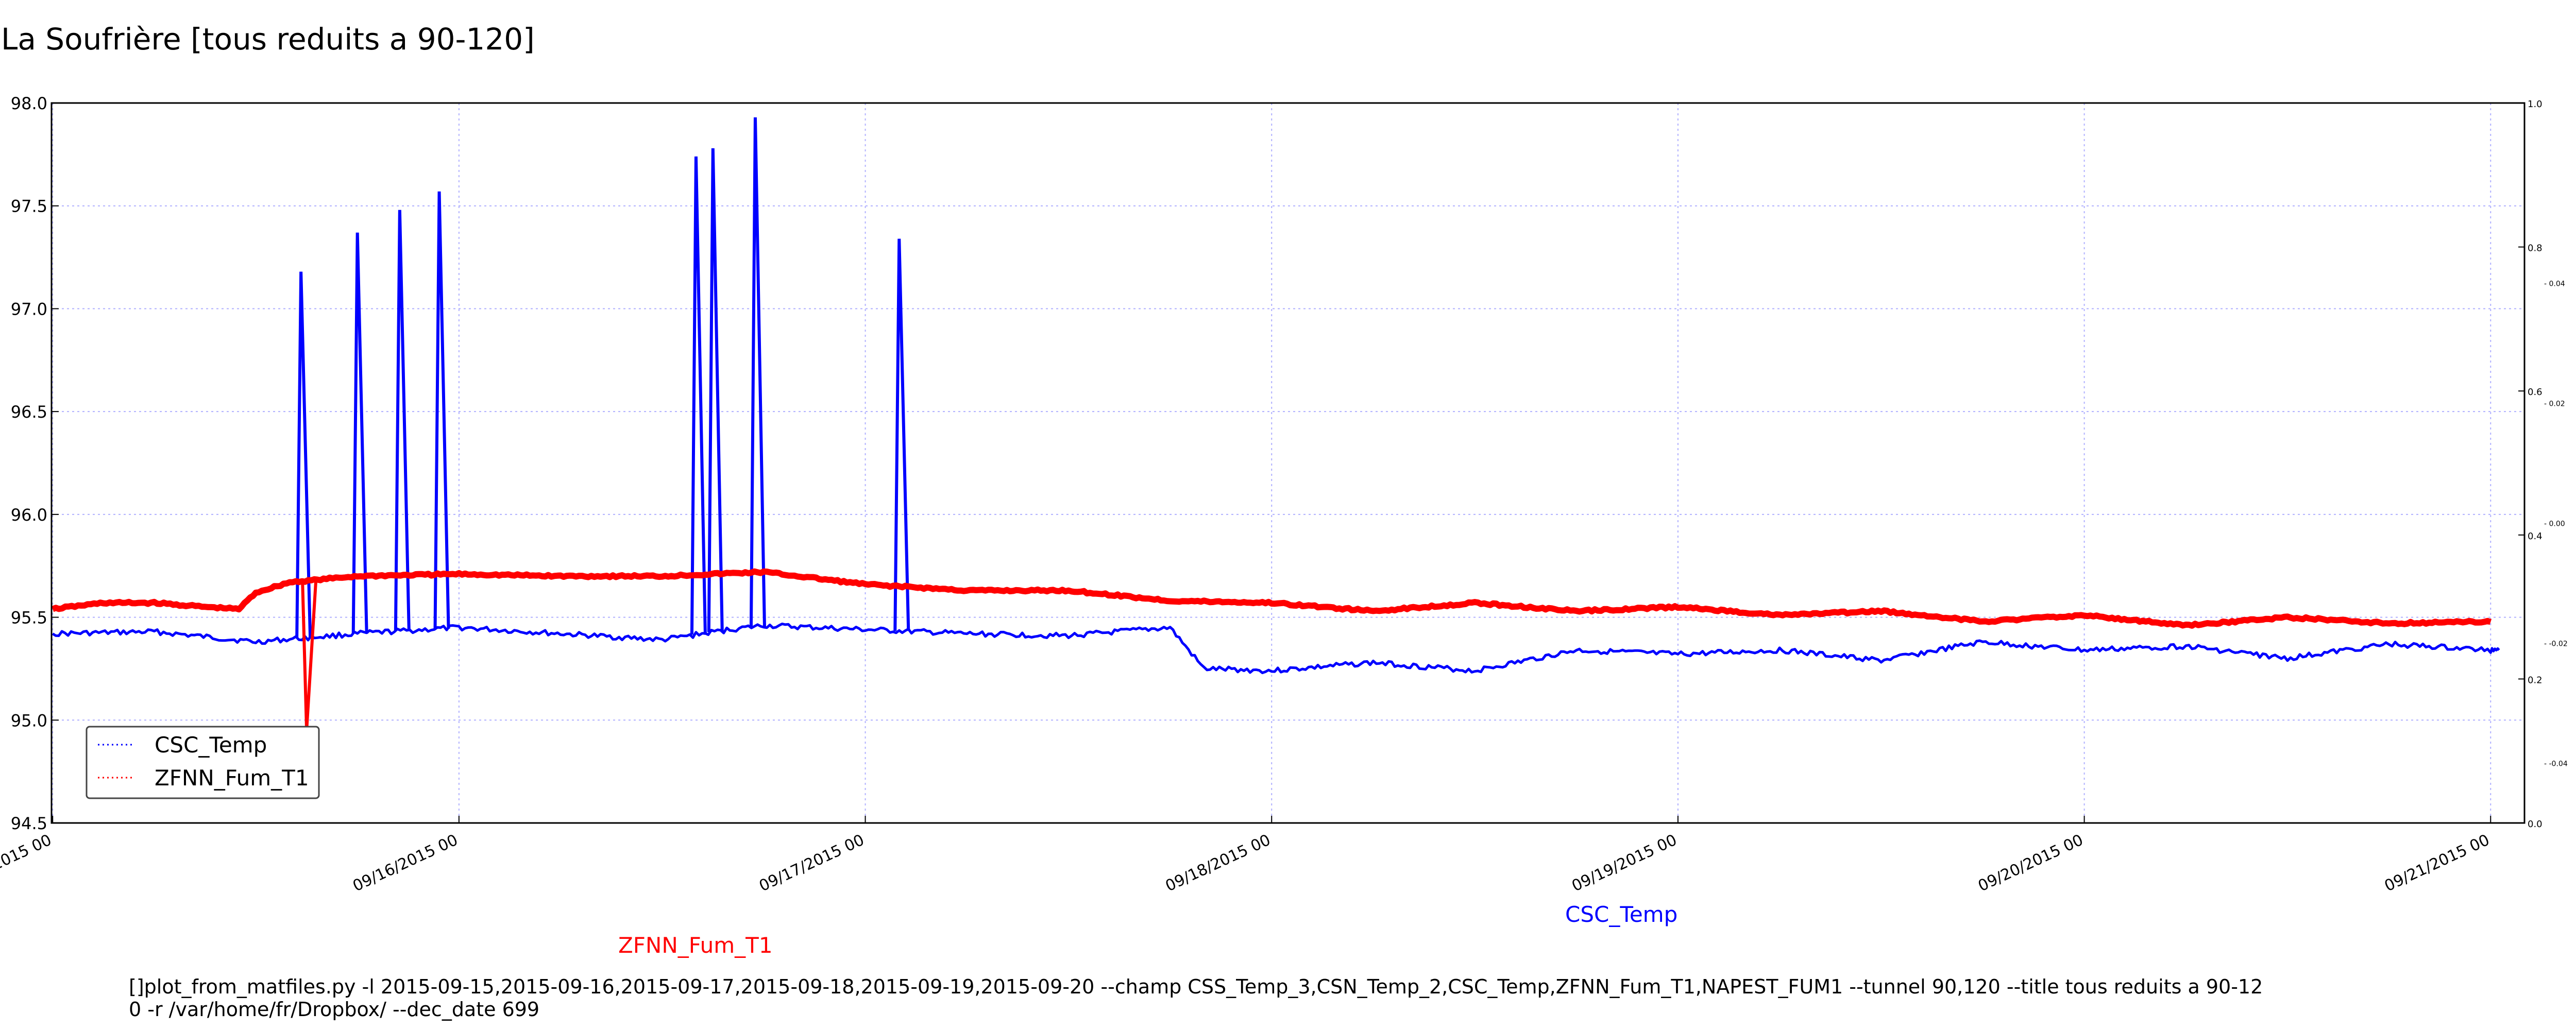  What do you see at coordinates (232, 778) in the screenshot?
I see `legend-label-zfnn-fum-t1: ZFNN_Fum_T1` at bounding box center [232, 778].